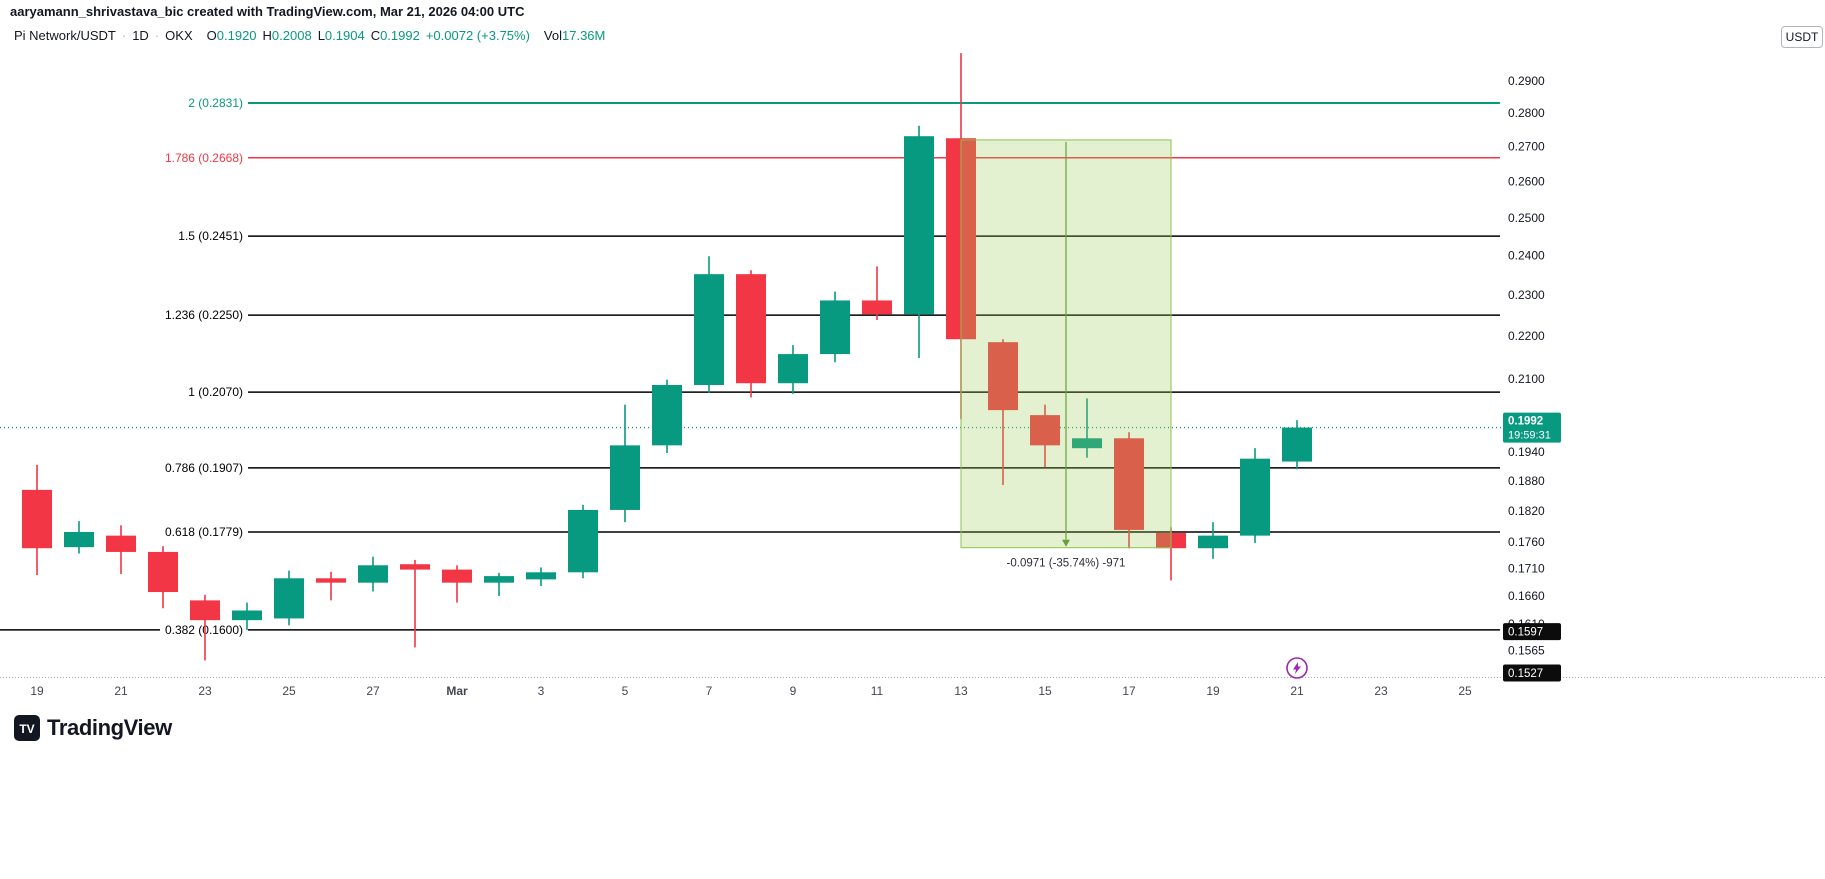 Image resolution: width=1825 pixels, height=879 pixels. I want to click on date-label: 13, so click(961, 691).